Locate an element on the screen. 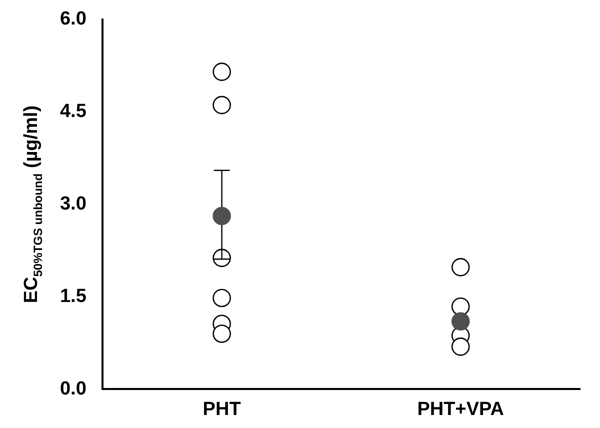 This screenshot has width=600, height=428. y-tick-label: 0.0 is located at coordinates (73, 389).